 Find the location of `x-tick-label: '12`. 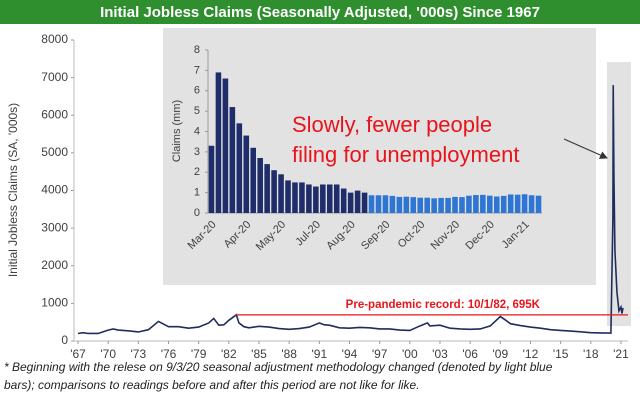

x-tick-label: '12 is located at coordinates (531, 354).